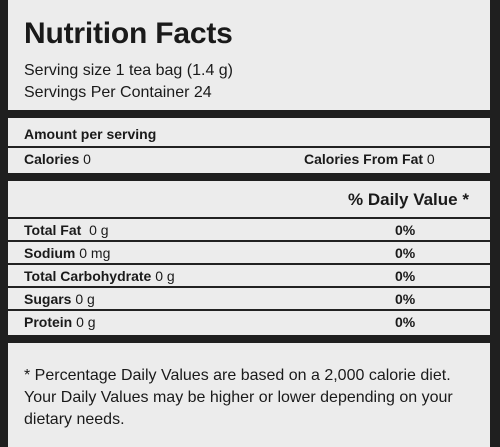 This screenshot has height=447, width=500. Describe the element at coordinates (364, 159) in the screenshot. I see `calories-fat-label: Calories From Fat` at that location.